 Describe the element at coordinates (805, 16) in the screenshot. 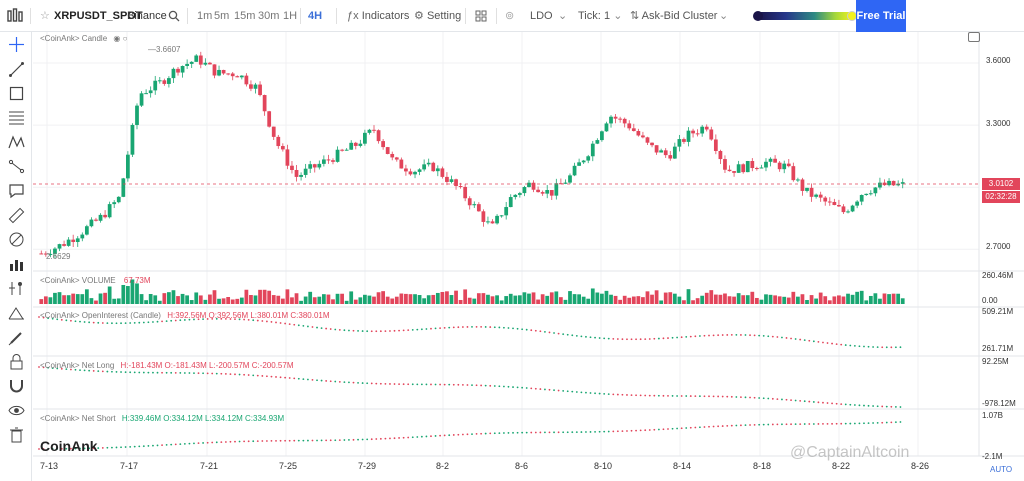

I see `heatmap-gradient-slider` at that location.